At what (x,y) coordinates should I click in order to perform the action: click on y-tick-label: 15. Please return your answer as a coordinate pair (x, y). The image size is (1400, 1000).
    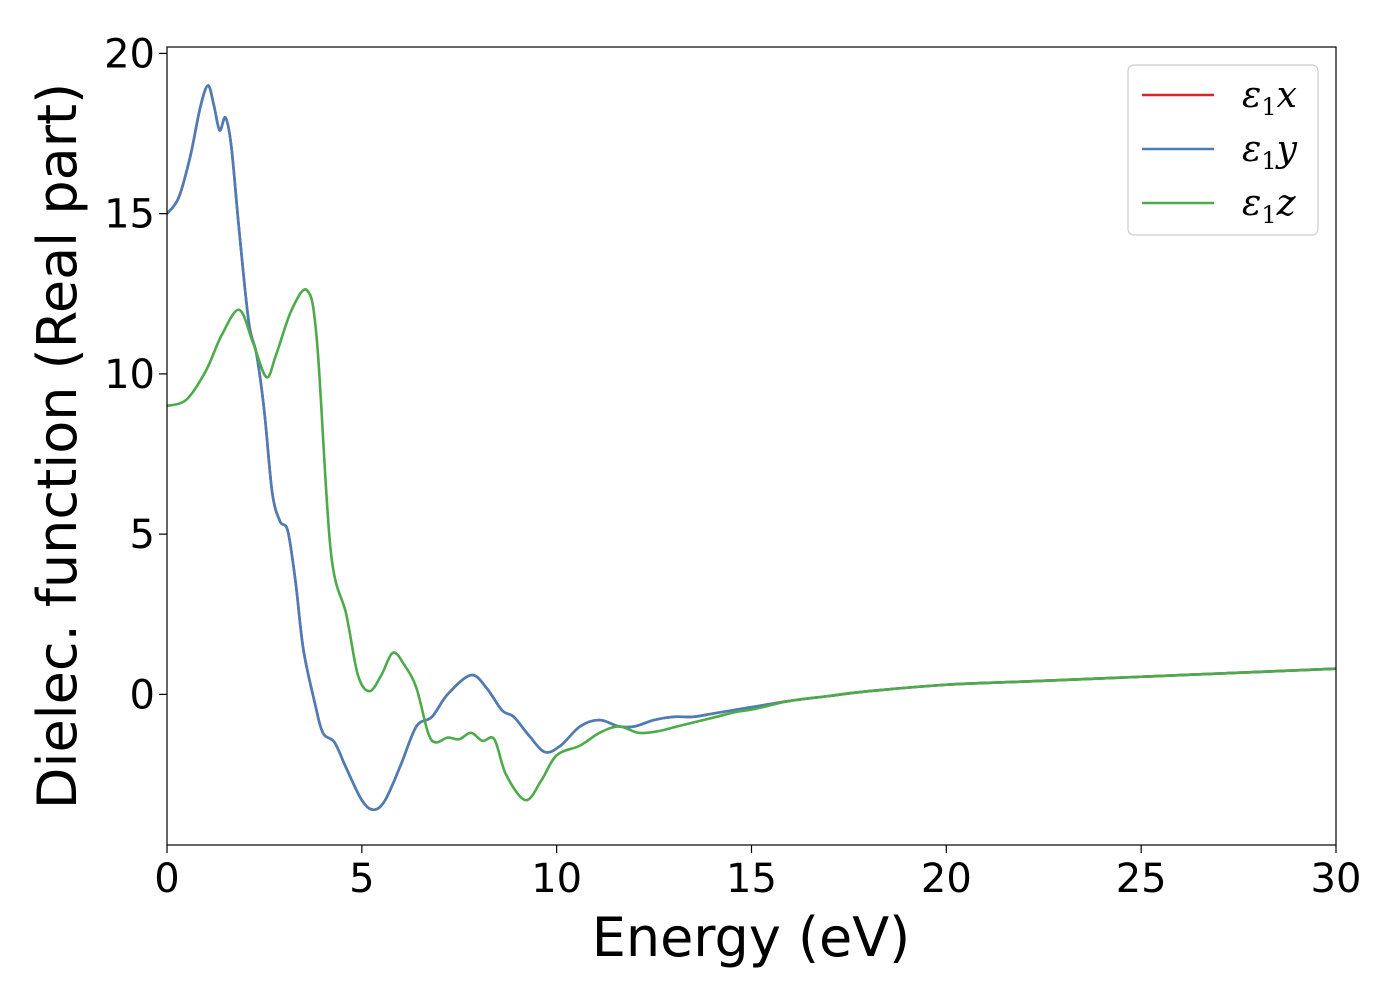
    Looking at the image, I should click on (129, 215).